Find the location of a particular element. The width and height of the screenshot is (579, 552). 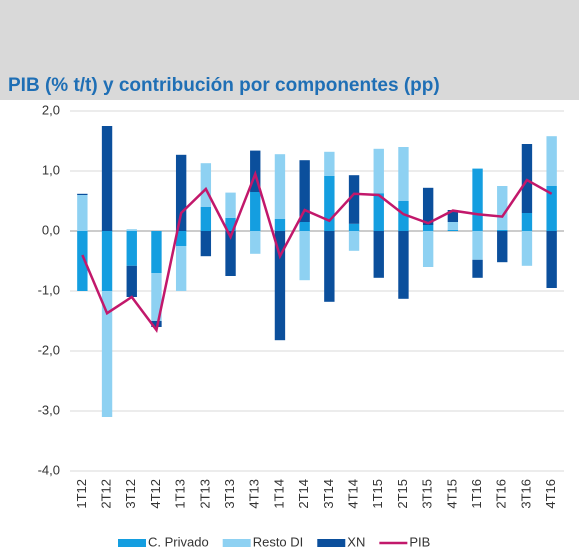

x-tick-label: 1T13 is located at coordinates (180, 494).